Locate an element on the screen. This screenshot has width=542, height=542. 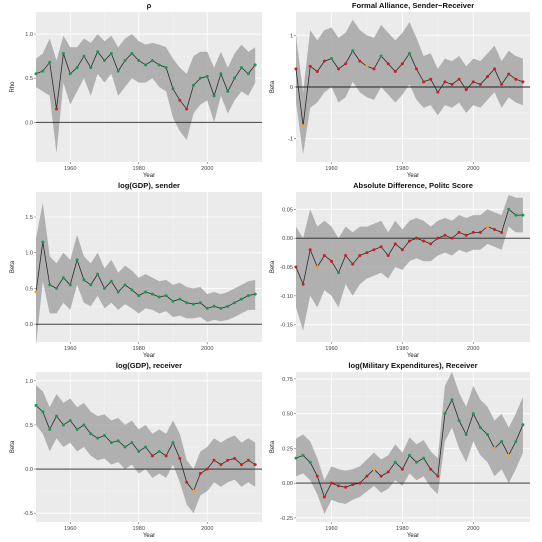
chart-title: Absolute Difference, Politc Score is located at coordinates (413, 185).